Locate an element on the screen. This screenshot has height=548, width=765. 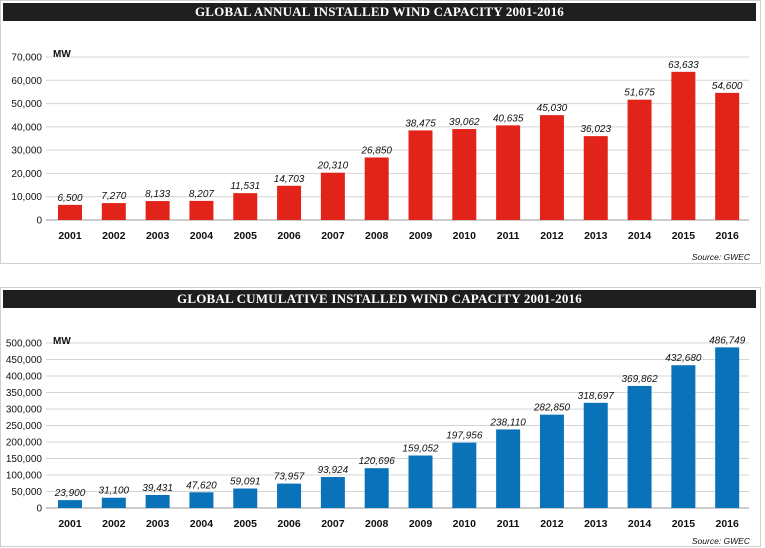
data-label: 238,110 is located at coordinates (507, 422).